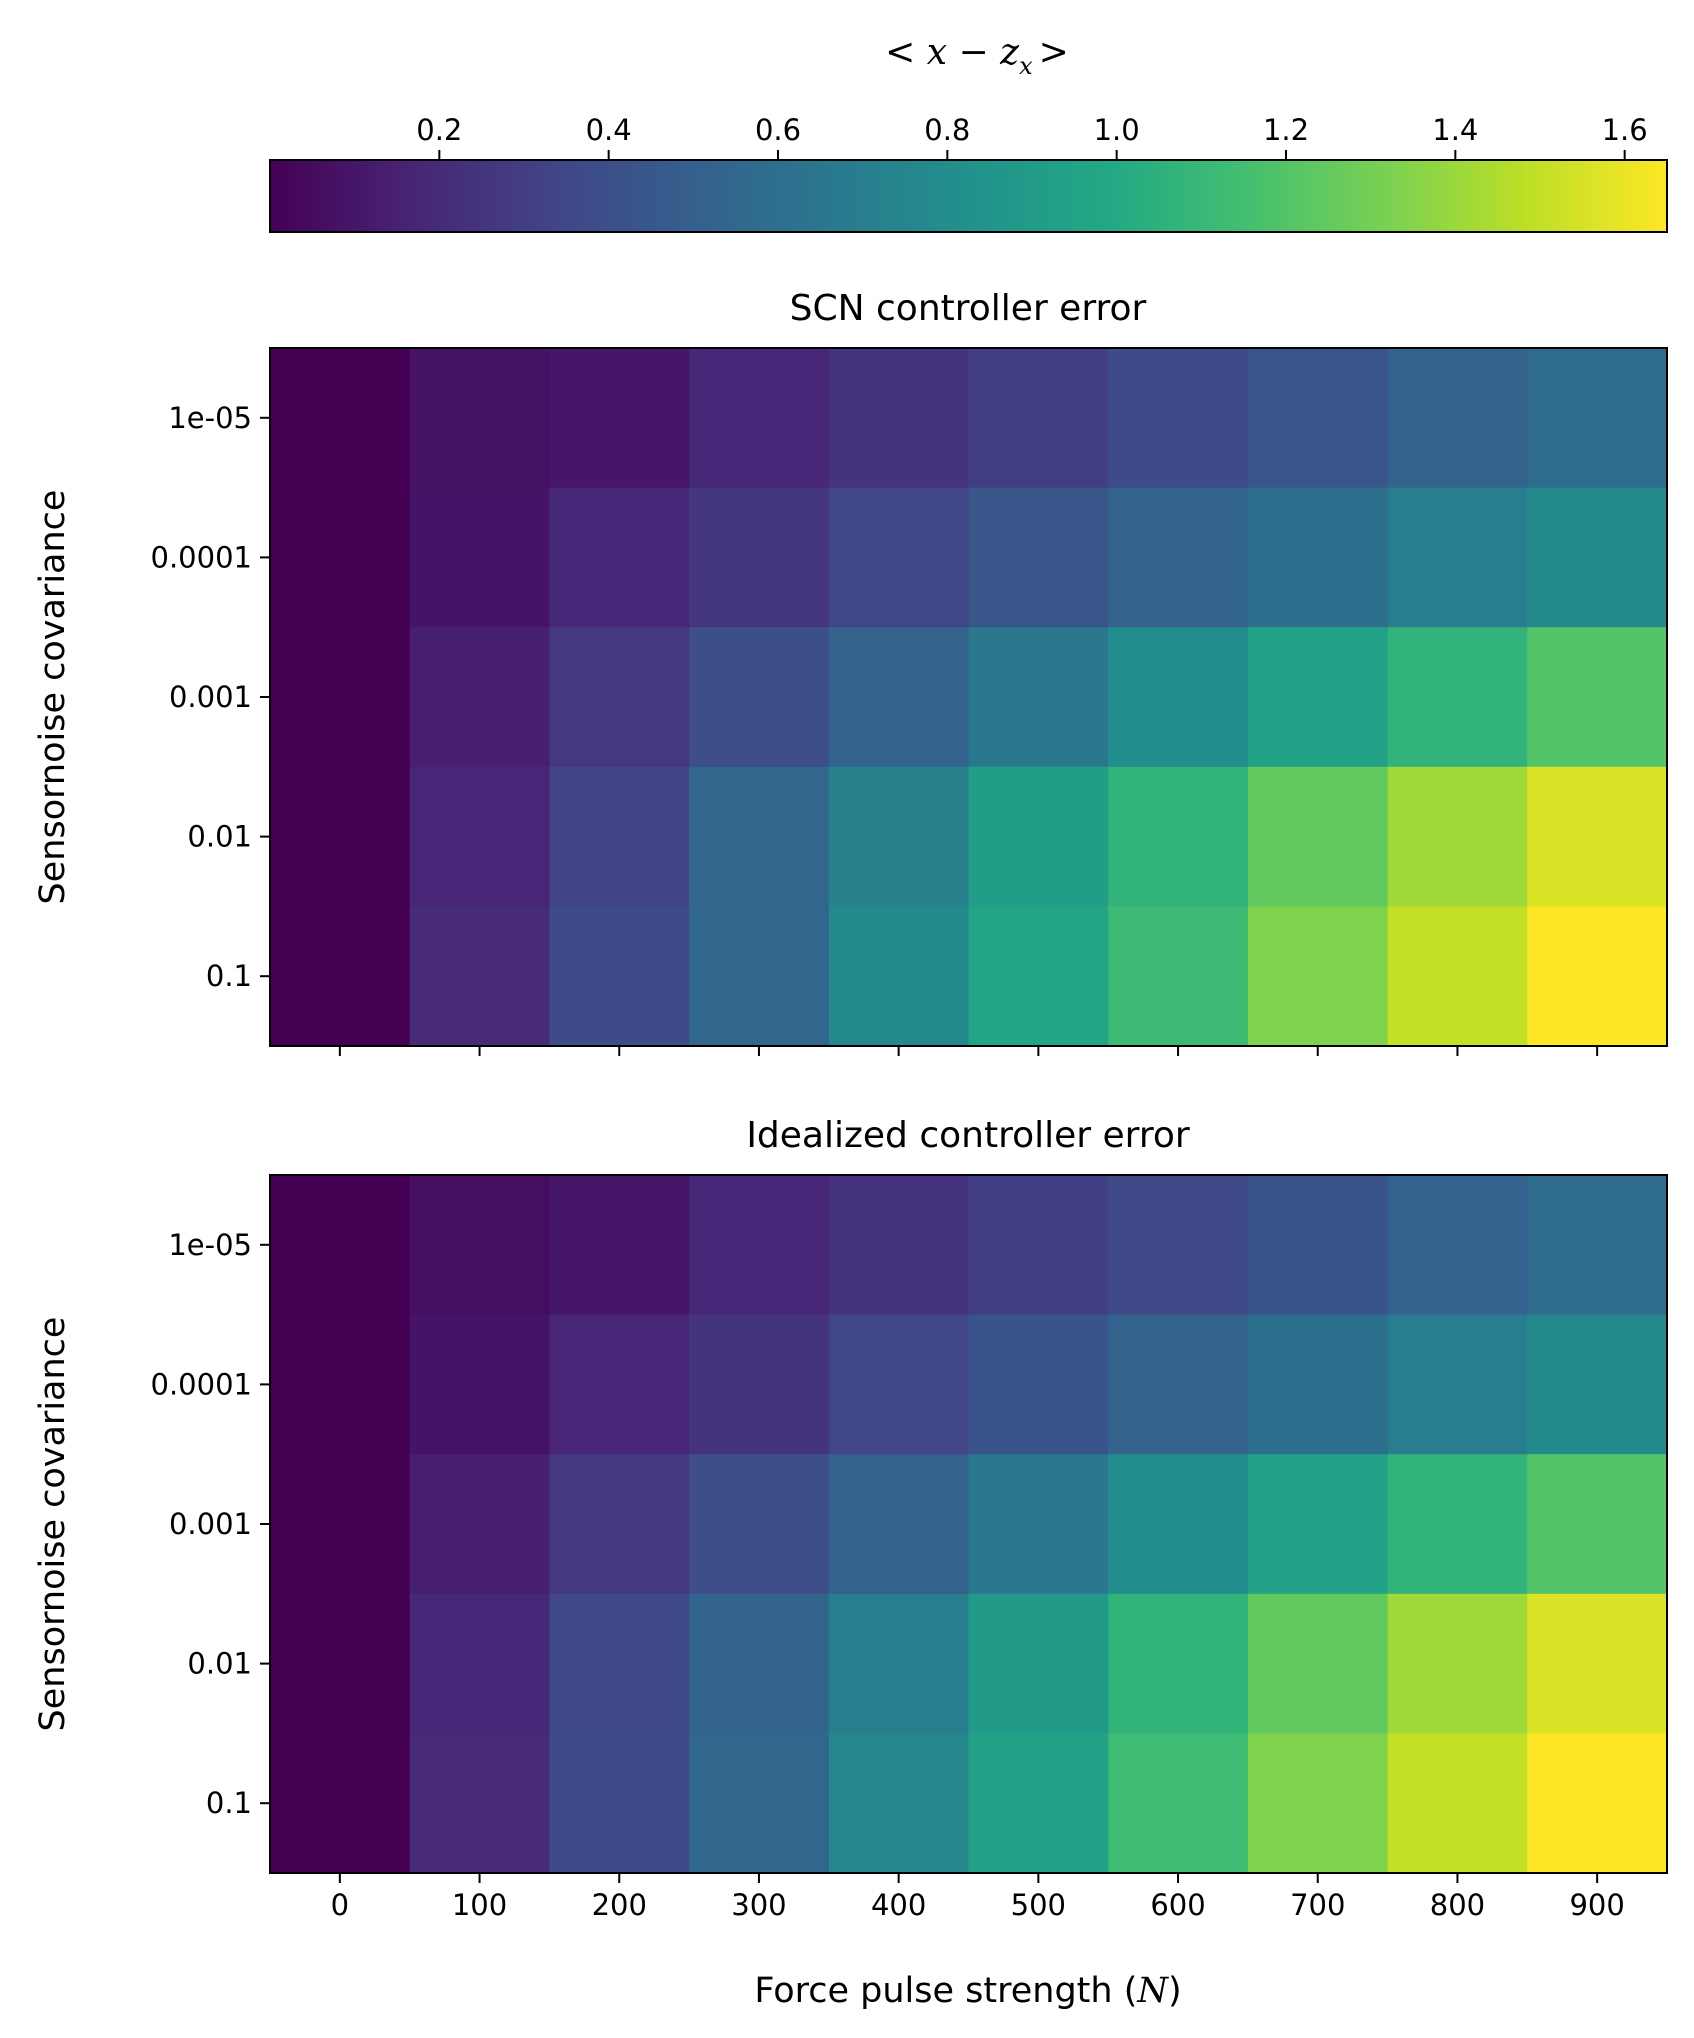  Describe the element at coordinates (609, 130) in the screenshot. I see `colorbar-tick-label: 0.4` at that location.